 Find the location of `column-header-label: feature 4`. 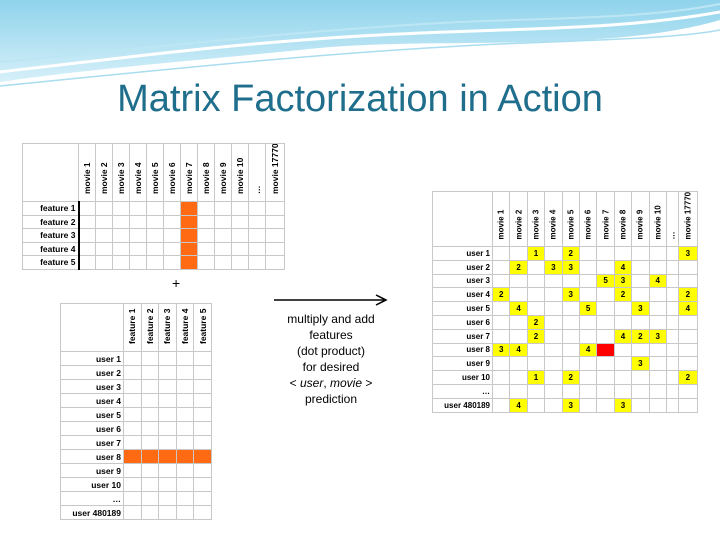

column-header-label: feature 4 is located at coordinates (185, 326).